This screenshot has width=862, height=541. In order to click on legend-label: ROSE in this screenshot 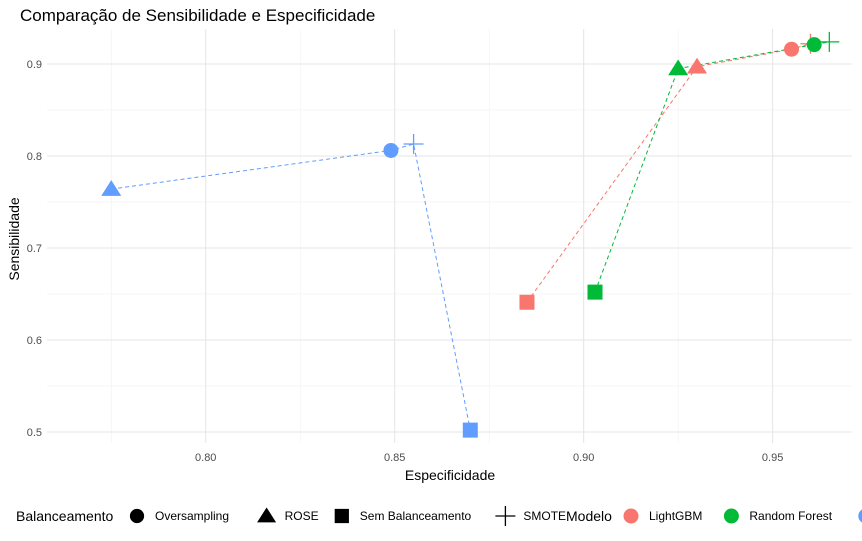, I will do `click(302, 516)`.